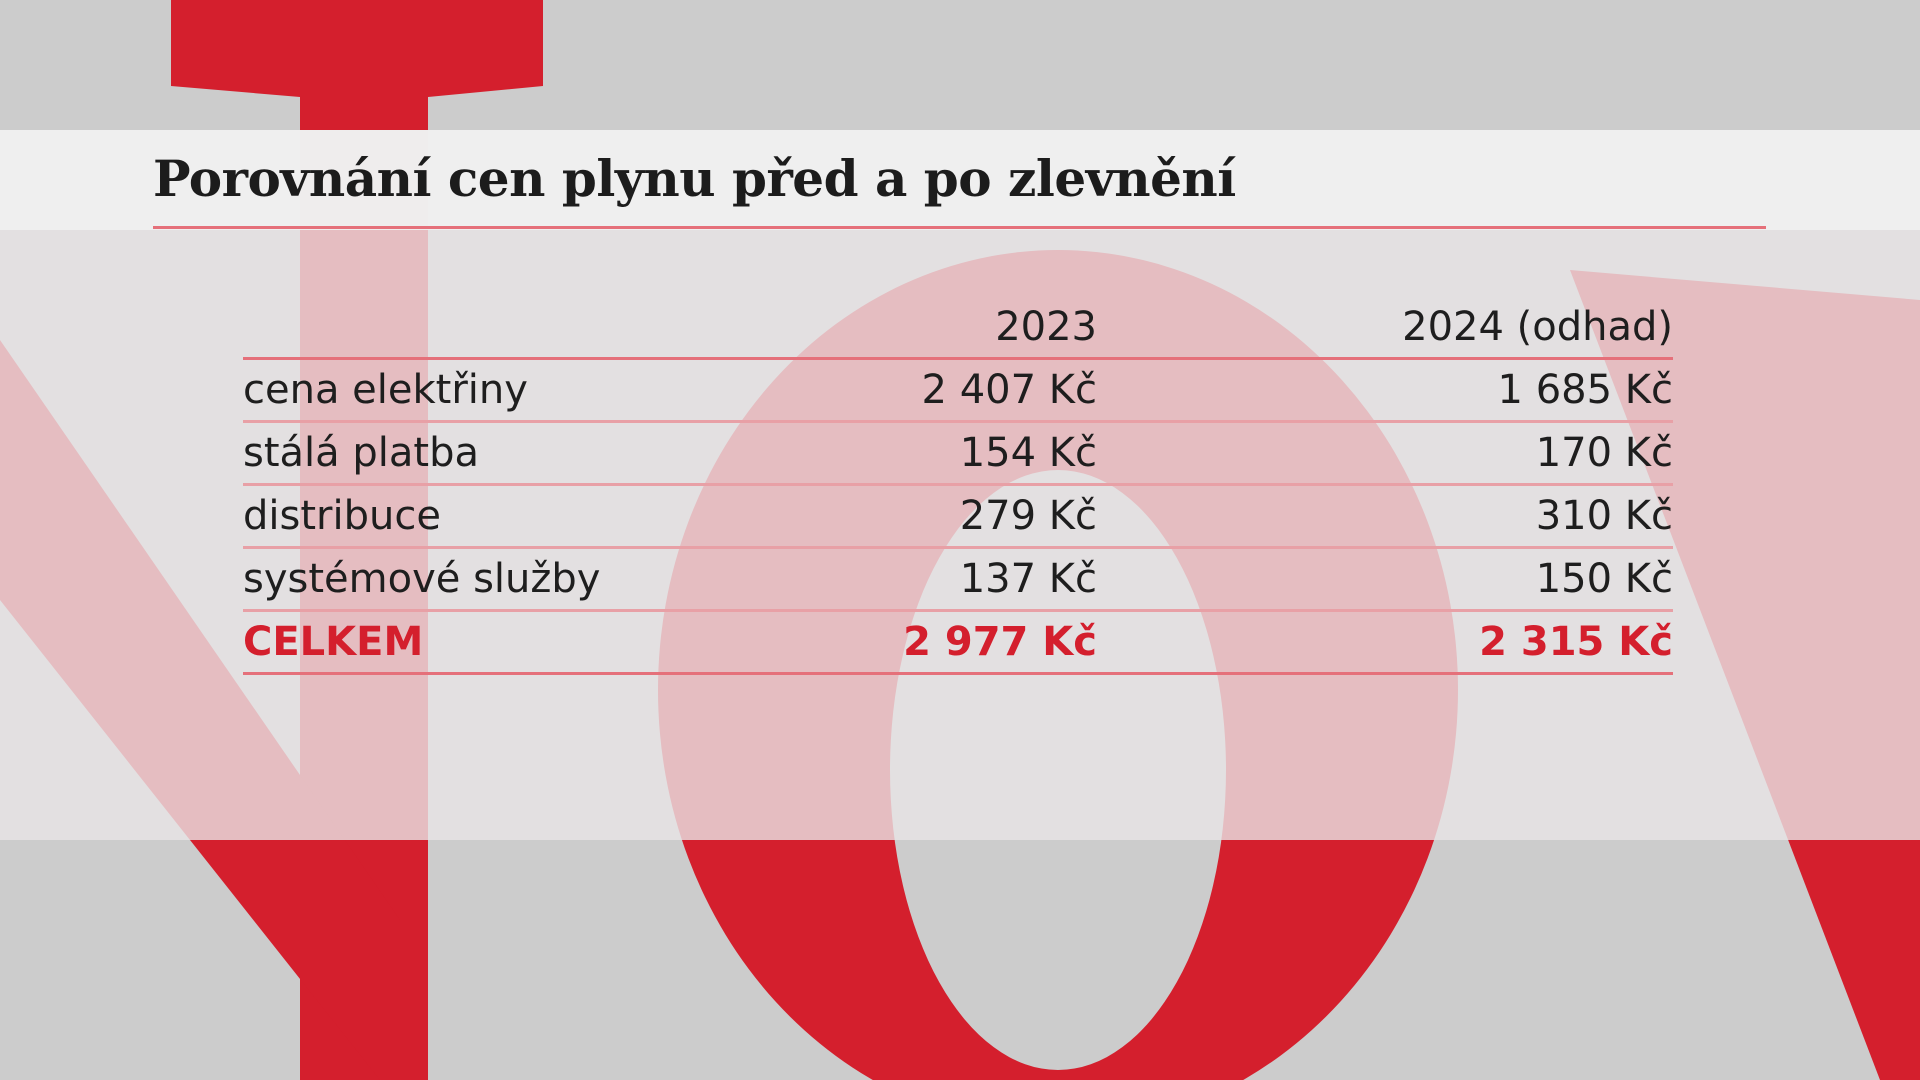  What do you see at coordinates (1385, 390) in the screenshot?
I see `value-2024: 1 685 Kč` at bounding box center [1385, 390].